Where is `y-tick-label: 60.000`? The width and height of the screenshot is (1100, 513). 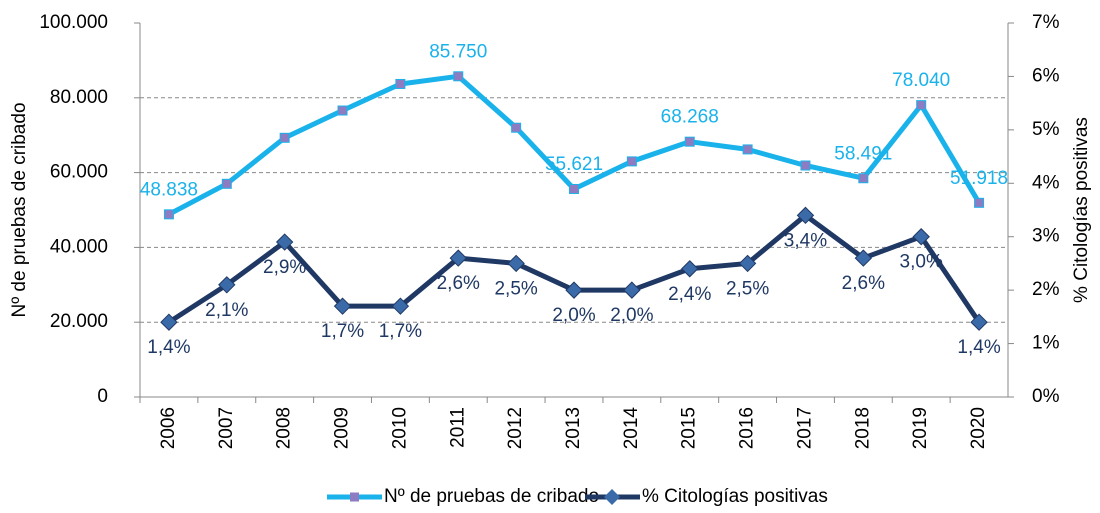
y-tick-label: 60.000 is located at coordinates (79, 172).